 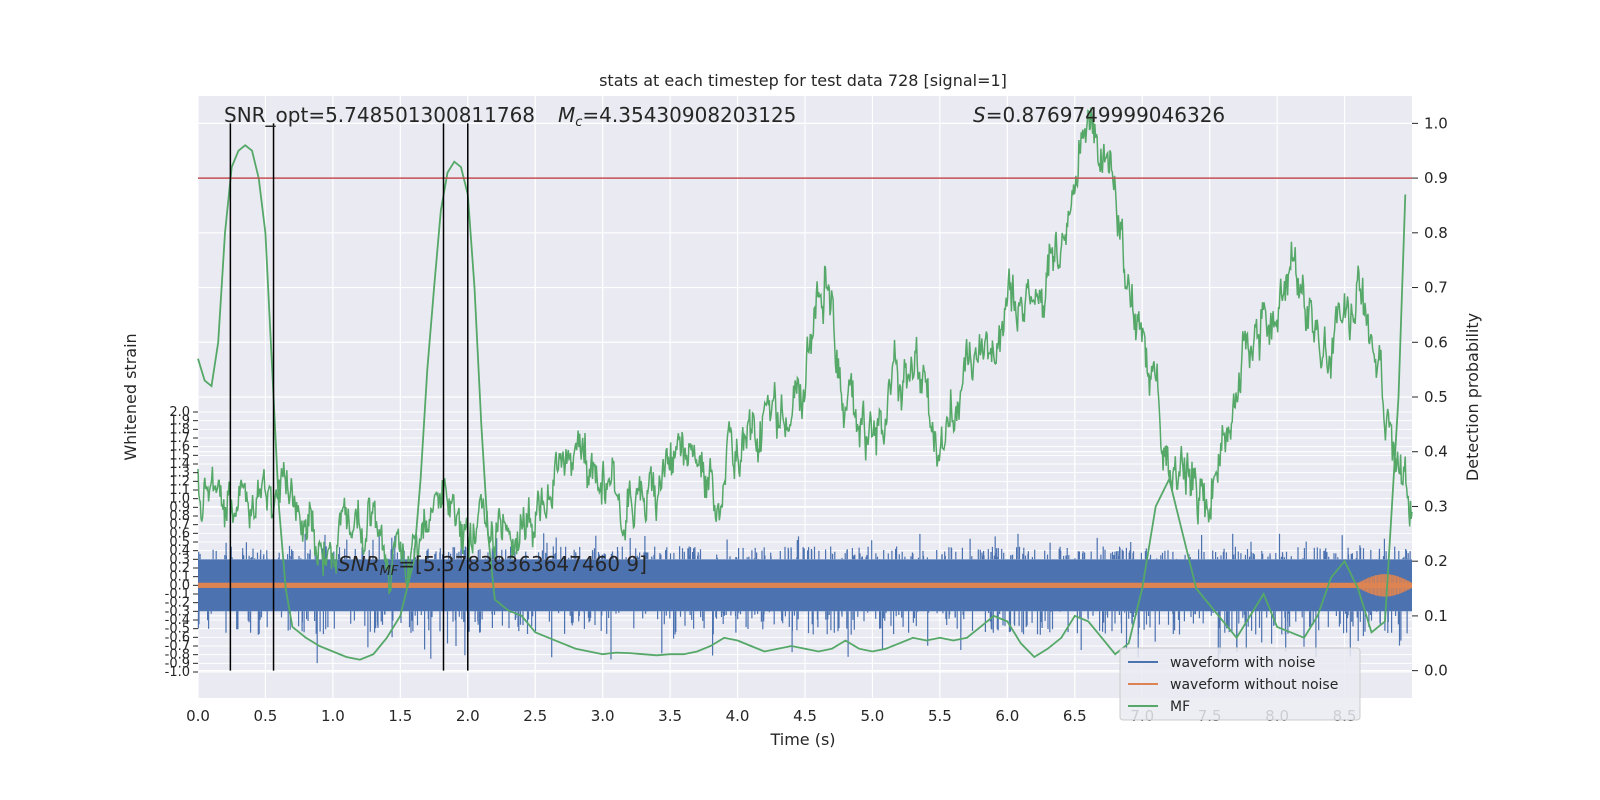 I want to click on x-tick-label: 3.0, so click(x=603, y=716).